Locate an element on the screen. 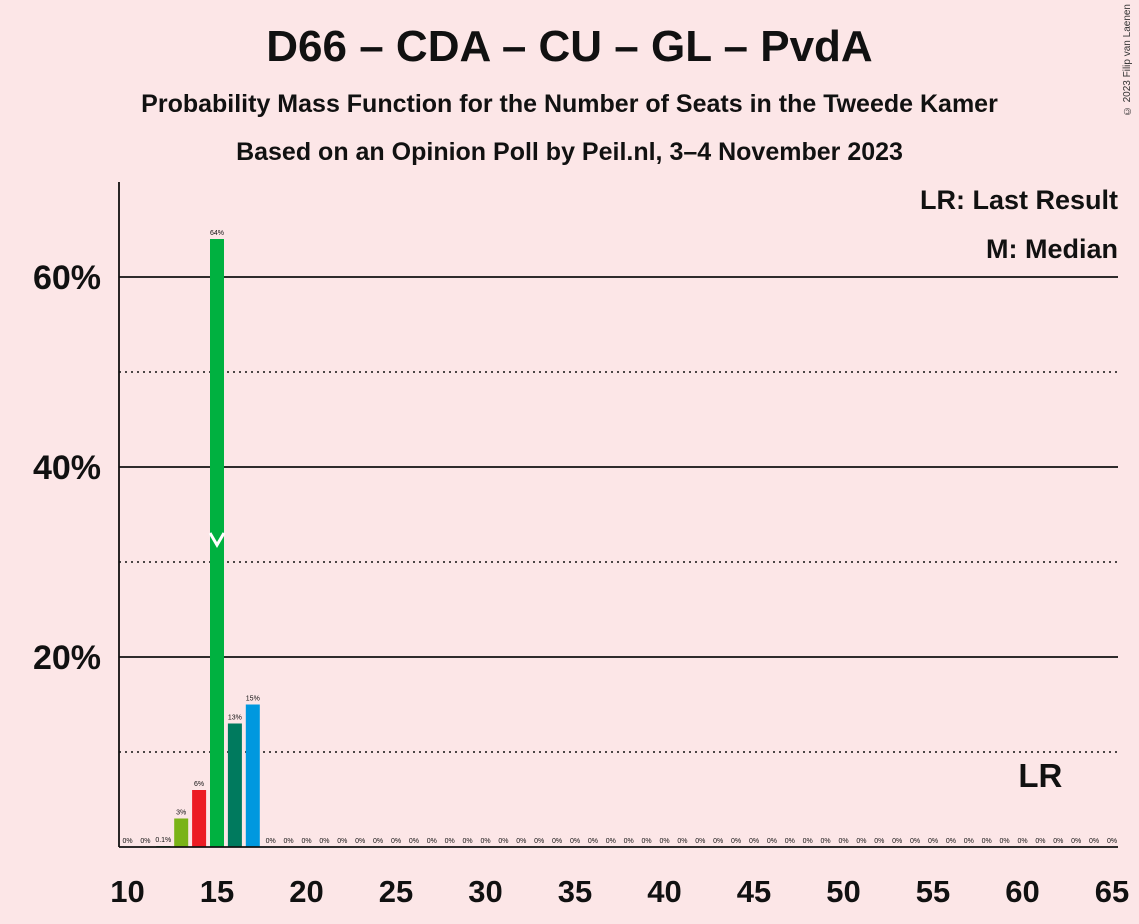 The width and height of the screenshot is (1139, 924). median-chevron-icon is located at coordinates (217, 540).